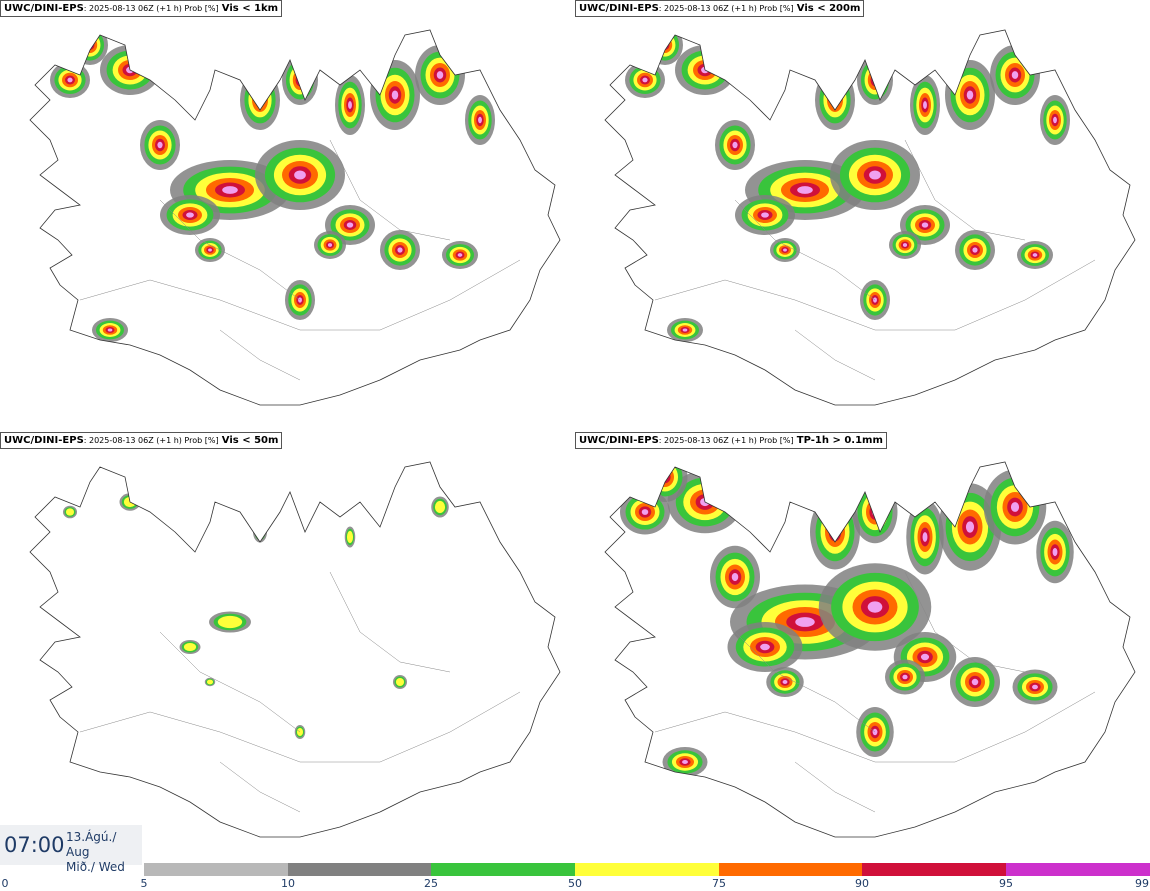  I want to click on threshold-label: Vis < 1km, so click(250, 8).